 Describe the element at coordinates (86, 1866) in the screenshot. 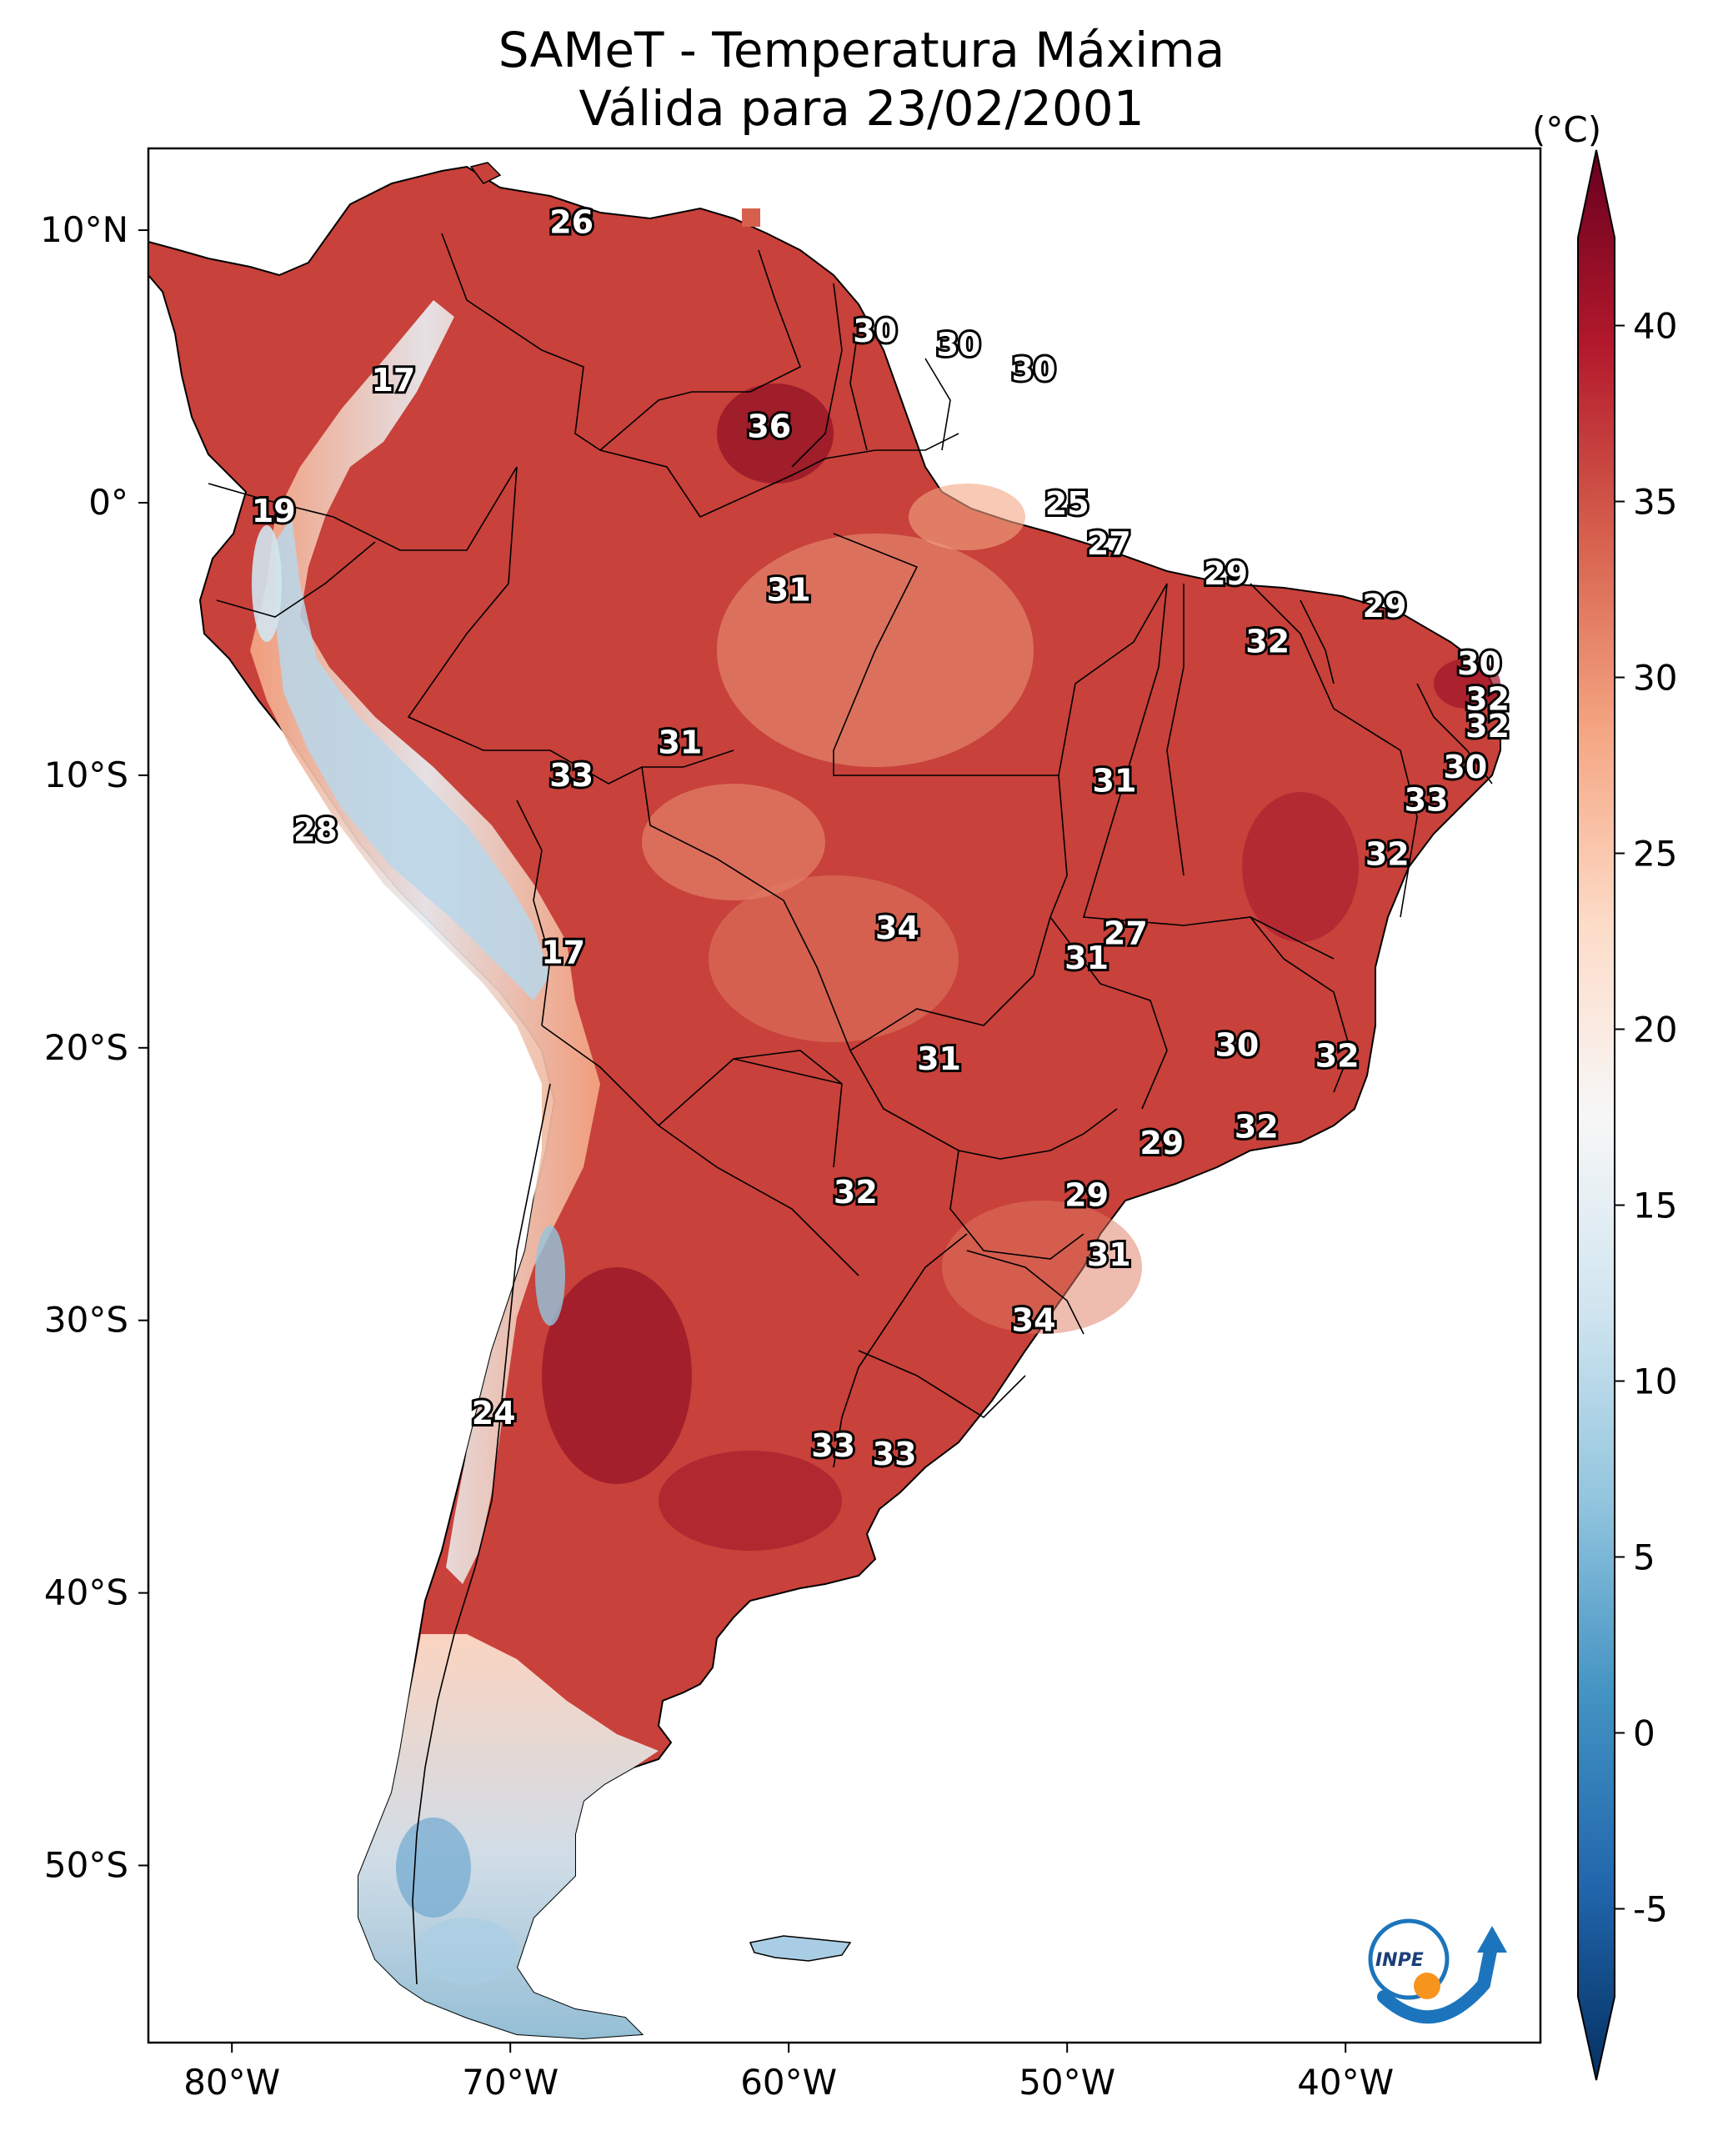

I see `y-tick-label: 50°S` at that location.